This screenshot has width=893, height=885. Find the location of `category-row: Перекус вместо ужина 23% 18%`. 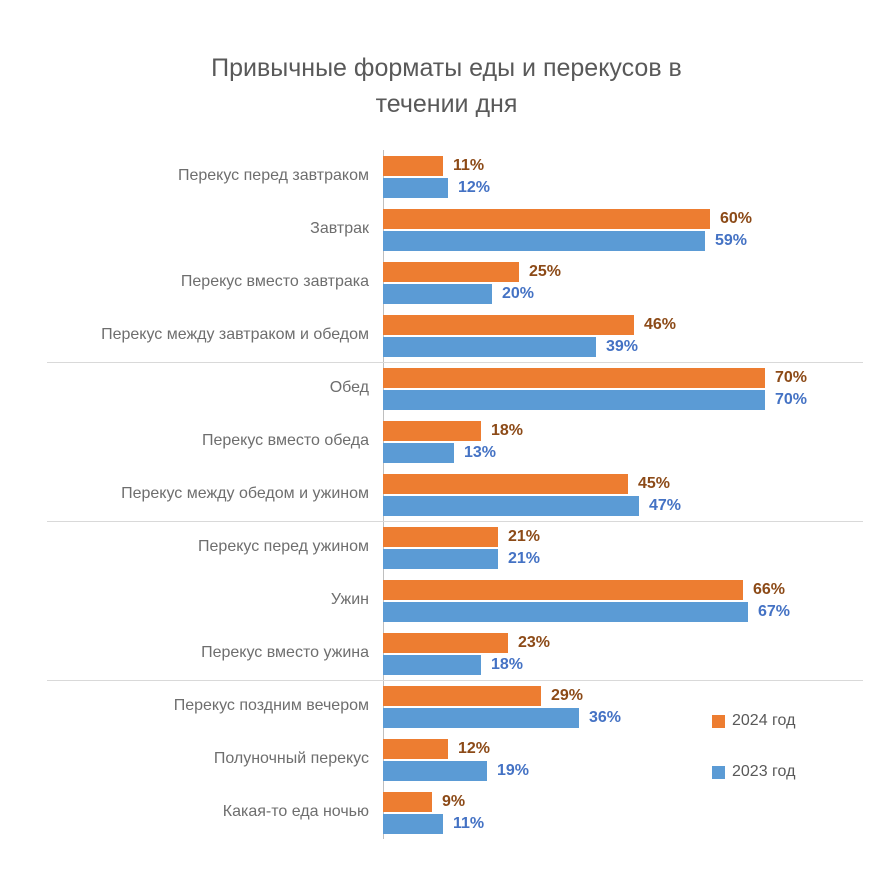

category-row: Перекус вместо ужина 23% 18% is located at coordinates (455, 653).